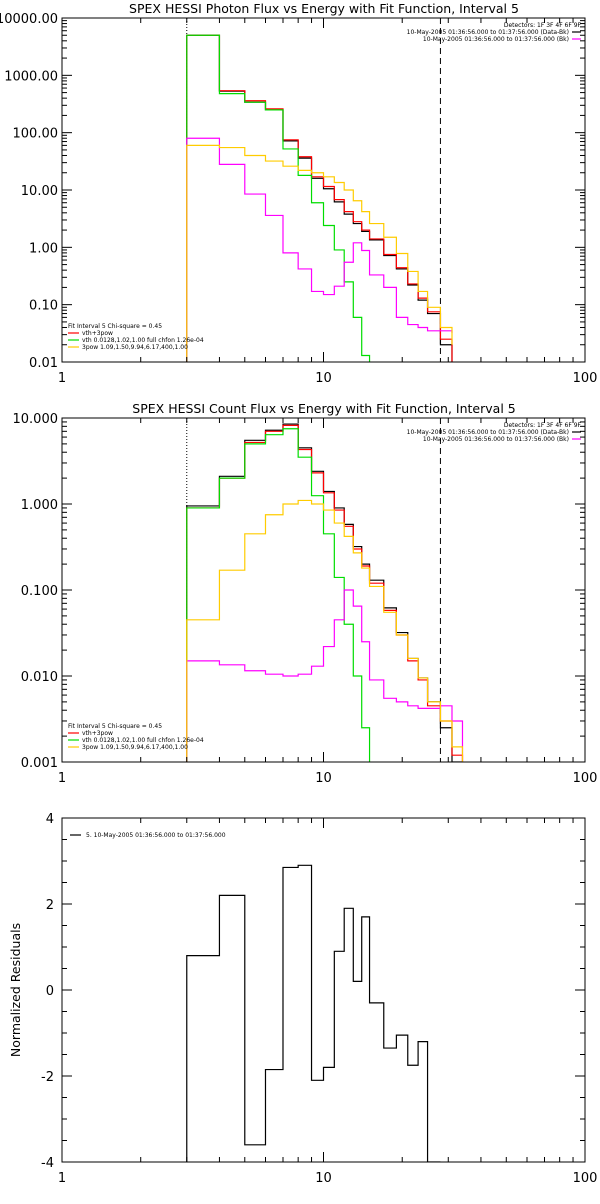  I want to click on y-tick-label: 0.010, so click(39, 677).